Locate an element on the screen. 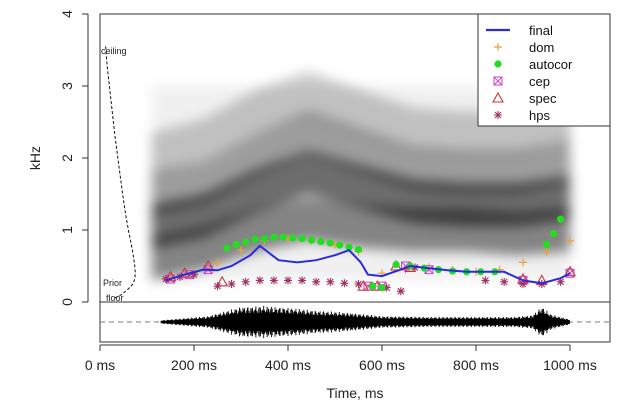  y-tick-label: 4 is located at coordinates (67, 14).